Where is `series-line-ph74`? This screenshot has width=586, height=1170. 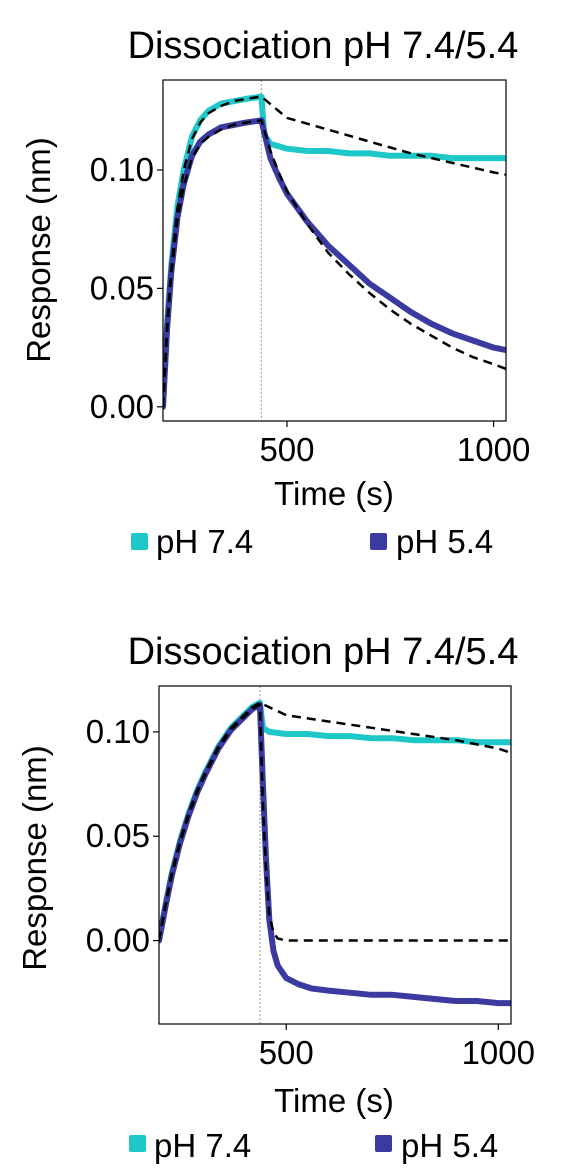 series-line-ph74 is located at coordinates (335, 821).